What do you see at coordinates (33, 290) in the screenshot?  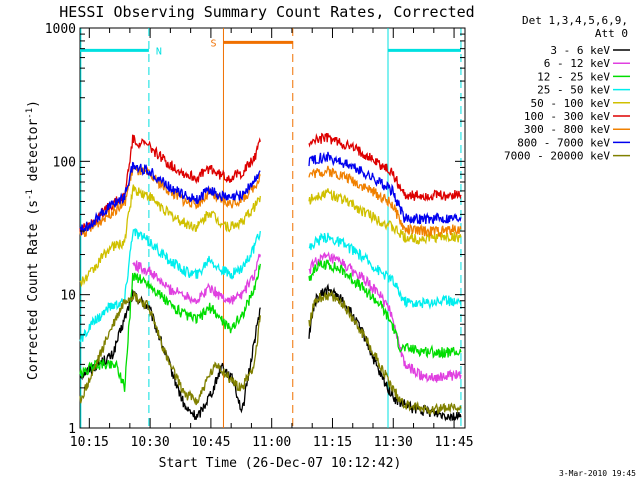 I see `y-axis-label-main: Corrected Count Rate (s` at bounding box center [33, 290].